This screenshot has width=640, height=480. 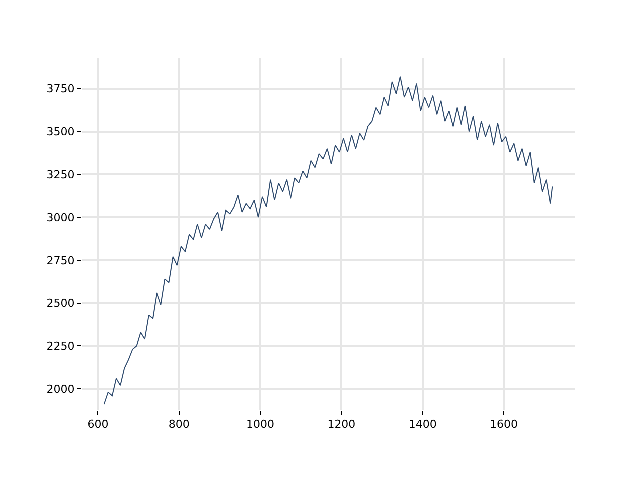 What do you see at coordinates (60, 89) in the screenshot?
I see `y-tick-label: 3750` at bounding box center [60, 89].